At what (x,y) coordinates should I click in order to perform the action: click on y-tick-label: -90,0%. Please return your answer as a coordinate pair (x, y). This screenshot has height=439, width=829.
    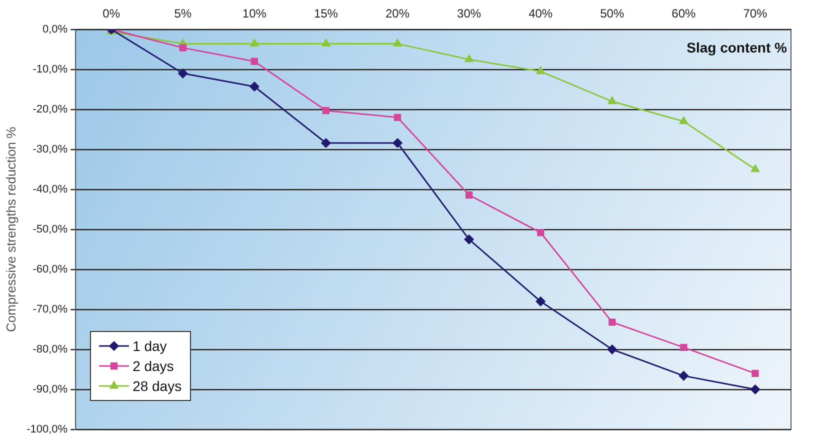
    Looking at the image, I should click on (50, 389).